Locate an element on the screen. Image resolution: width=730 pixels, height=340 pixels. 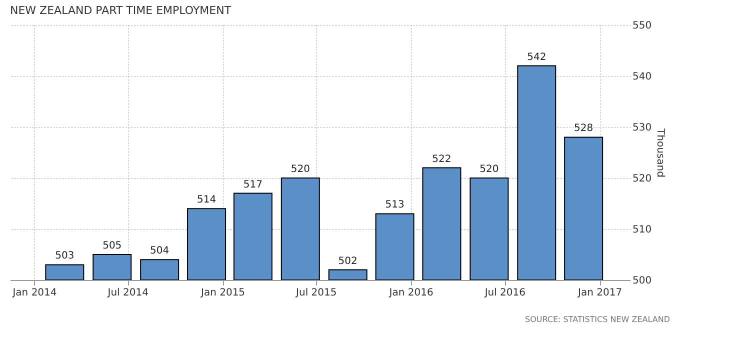
data-label: 542 is located at coordinates (536, 57).